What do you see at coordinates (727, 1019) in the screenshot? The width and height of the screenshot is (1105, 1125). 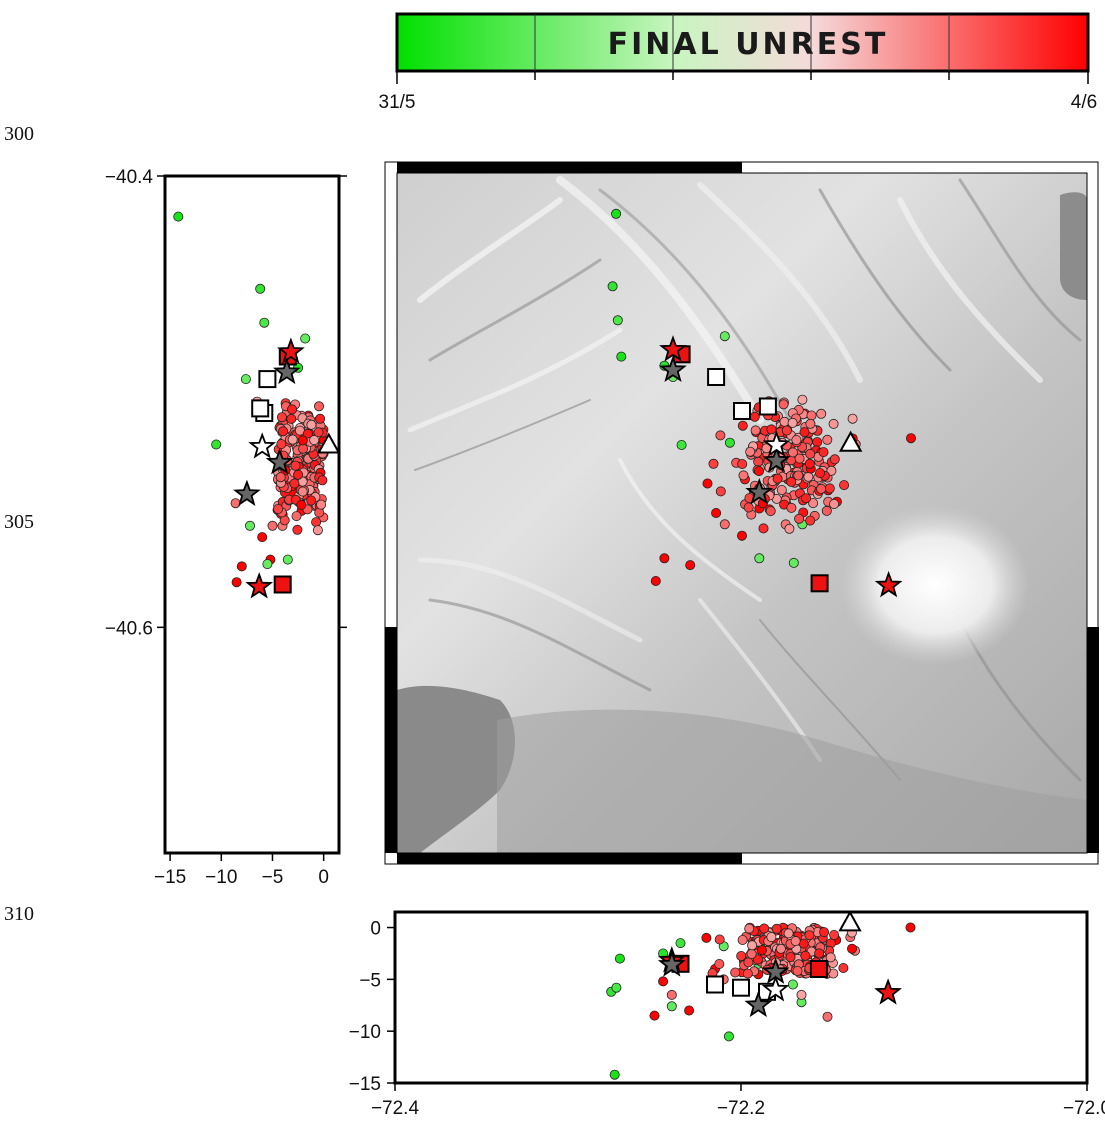 I see `lon-section-axes: −72.4 −72.2 −72.0 0 −5 −10 −15` at bounding box center [727, 1019].